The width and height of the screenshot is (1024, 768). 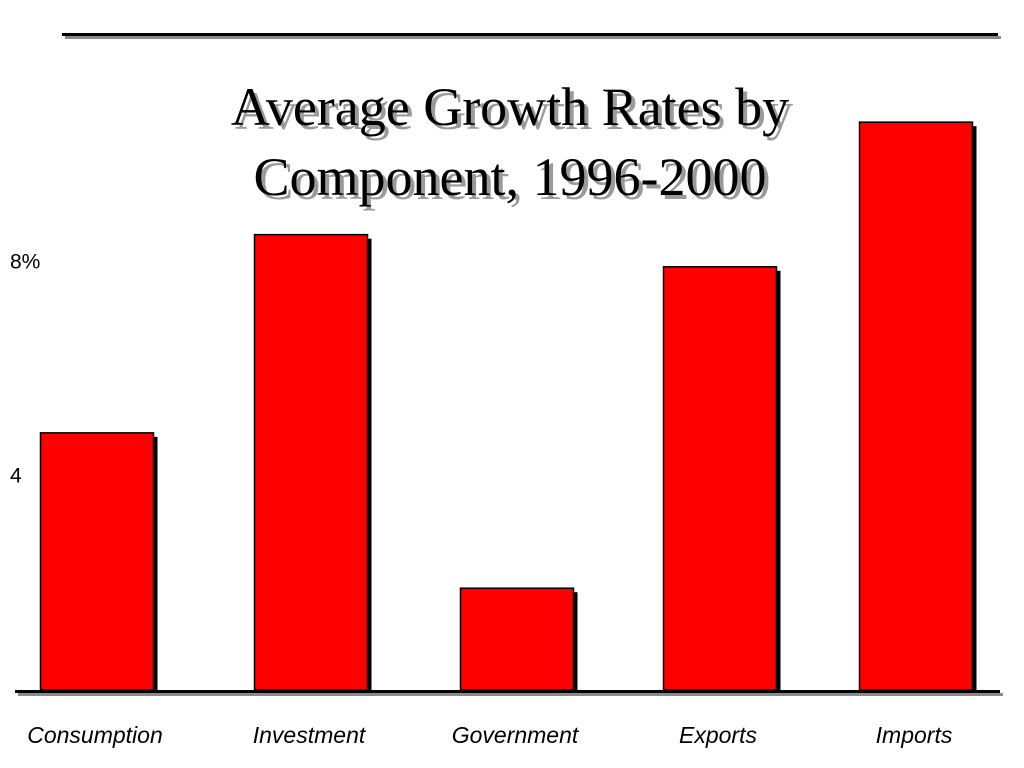 I want to click on y-tick-label: 4, so click(x=16, y=476).